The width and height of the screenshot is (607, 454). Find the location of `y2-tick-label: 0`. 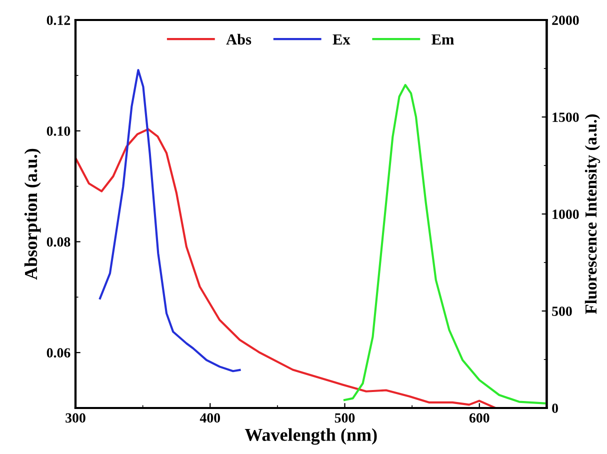

y2-tick-label: 0 is located at coordinates (555, 408).